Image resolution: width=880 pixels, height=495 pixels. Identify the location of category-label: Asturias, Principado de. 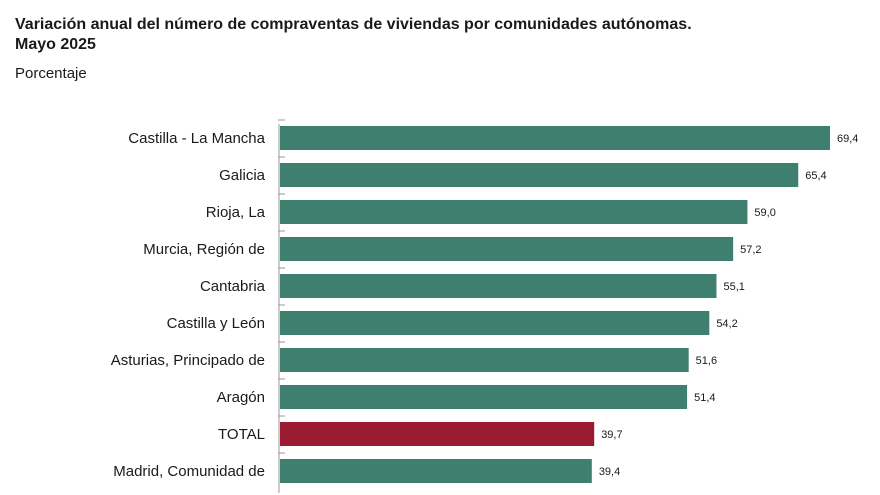
(188, 360).